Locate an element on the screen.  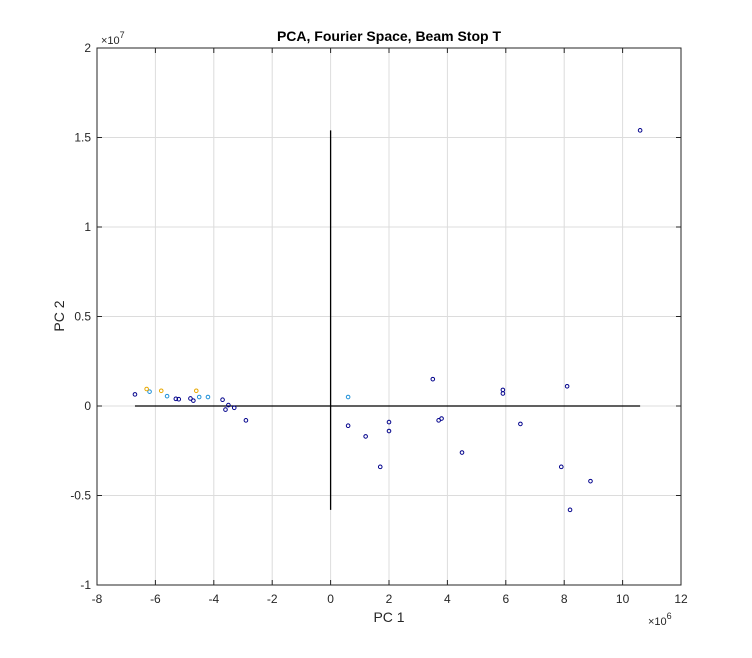
x-tick-label: 8 is located at coordinates (564, 599).